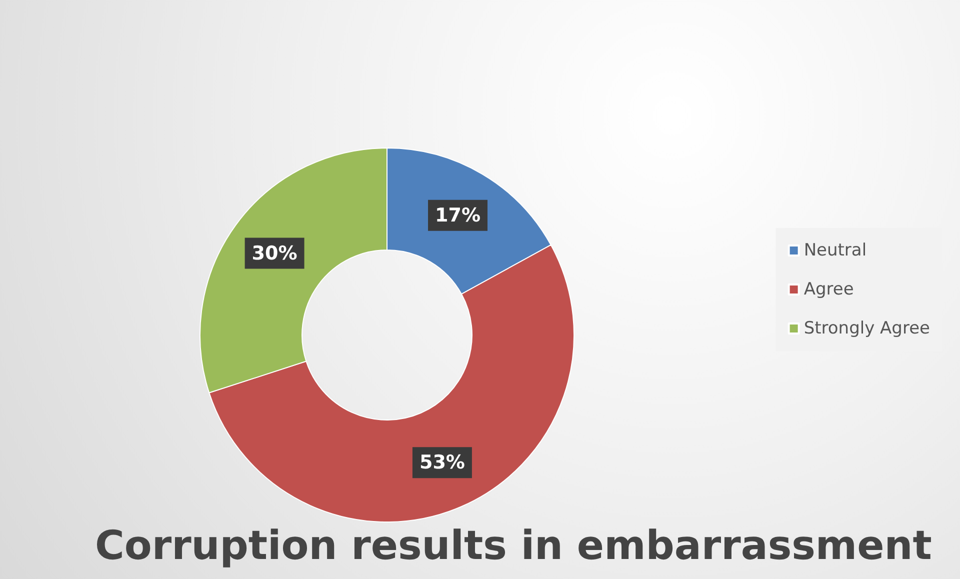 Image resolution: width=960 pixels, height=579 pixels. What do you see at coordinates (513, 546) in the screenshot?
I see `text: Corruption results in embarrassment` at bounding box center [513, 546].